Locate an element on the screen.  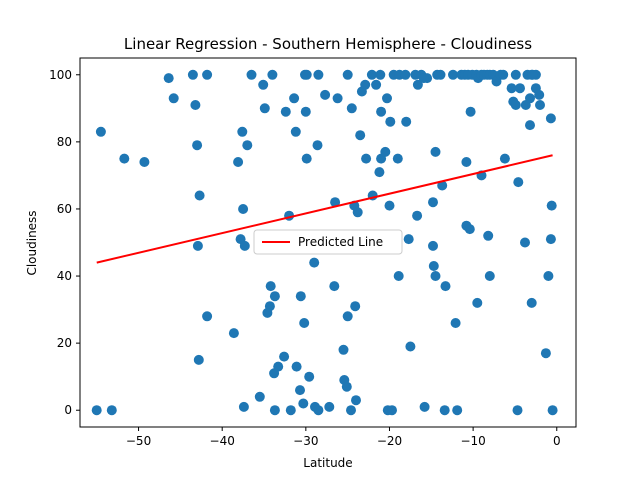
legend-label-predicted-line: Predicted Line is located at coordinates (340, 242).